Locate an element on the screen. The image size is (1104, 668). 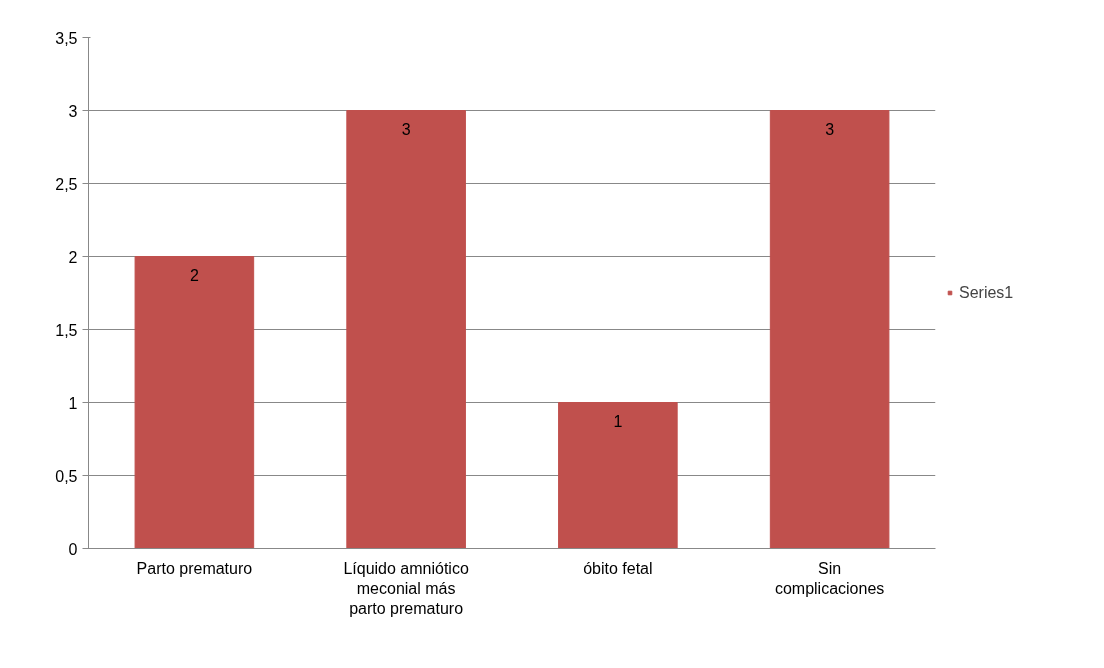
y-tick-label: 1 is located at coordinates (73, 403).